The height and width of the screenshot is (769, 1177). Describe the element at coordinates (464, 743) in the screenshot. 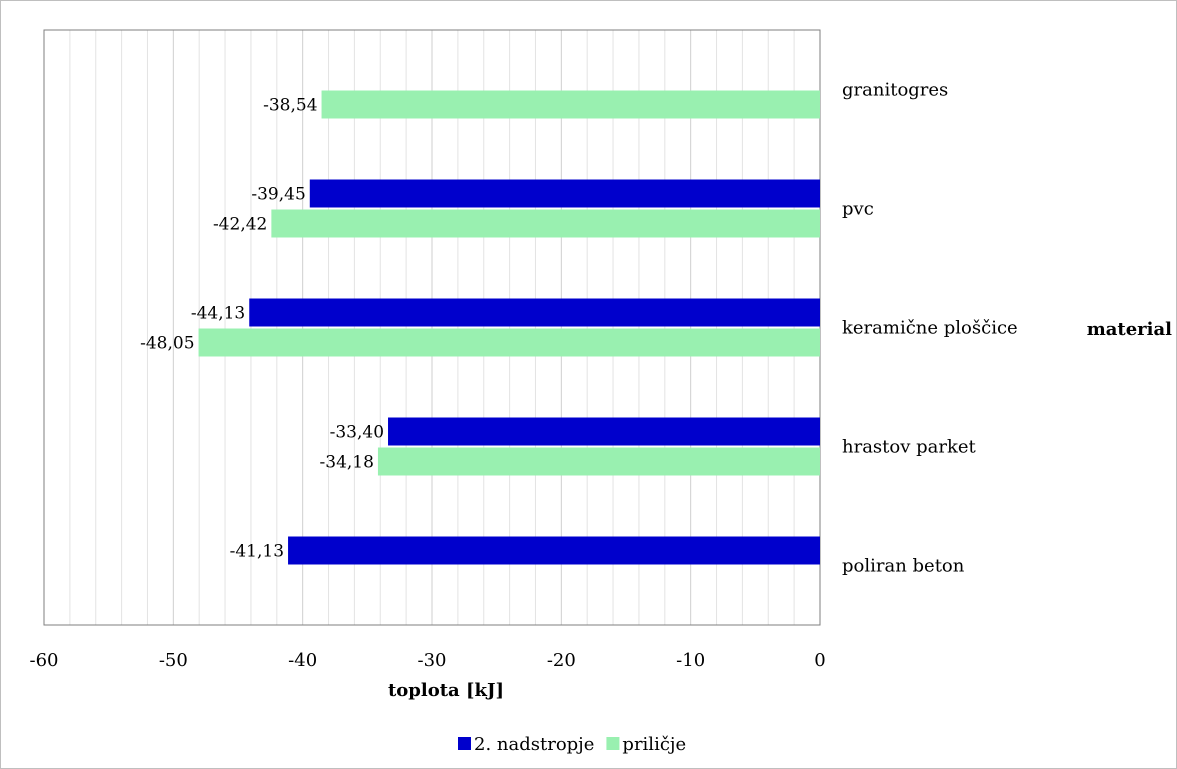

I see `legend-swatch-nadstropje` at that location.